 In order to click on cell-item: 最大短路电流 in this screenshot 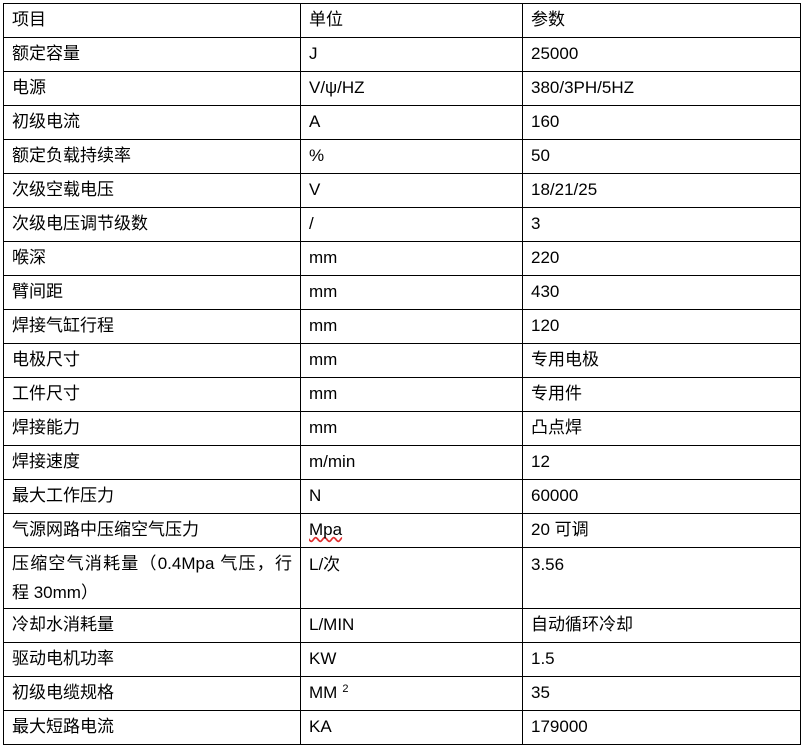, I will do `click(152, 727)`.